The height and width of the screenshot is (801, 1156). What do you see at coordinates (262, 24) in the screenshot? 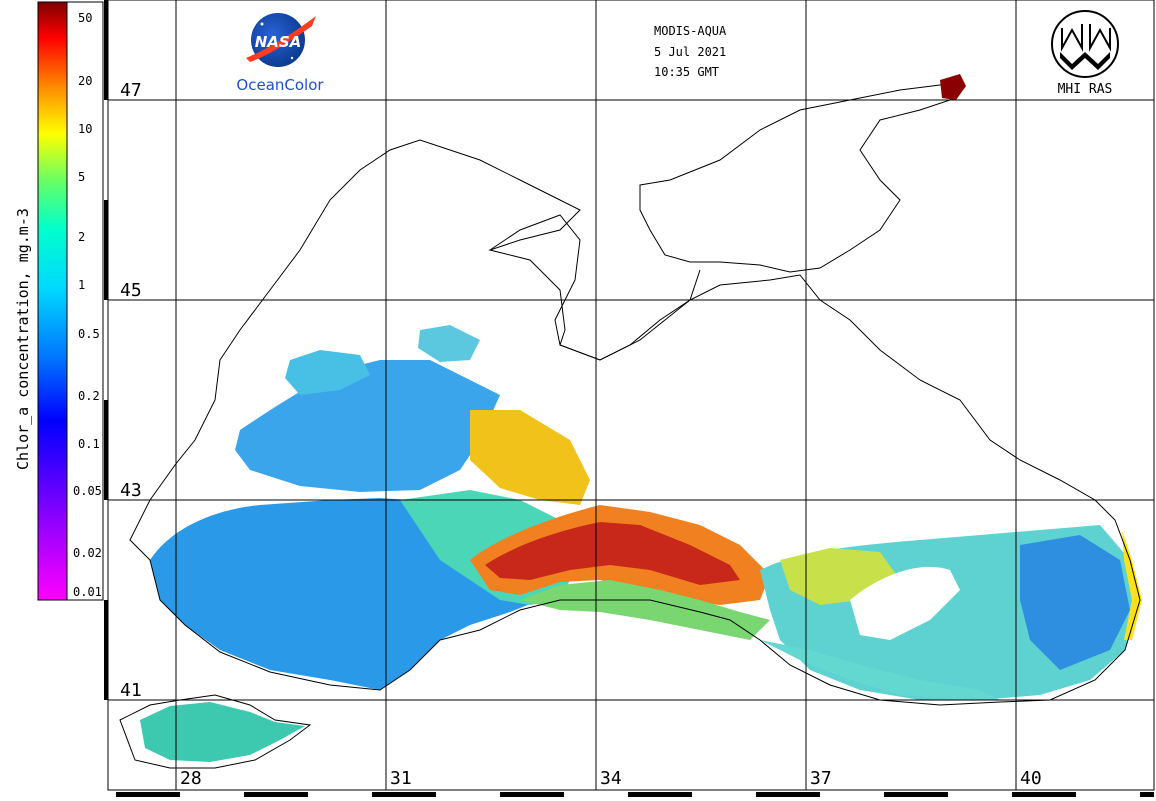
I see `nasa-star-icon` at bounding box center [262, 24].